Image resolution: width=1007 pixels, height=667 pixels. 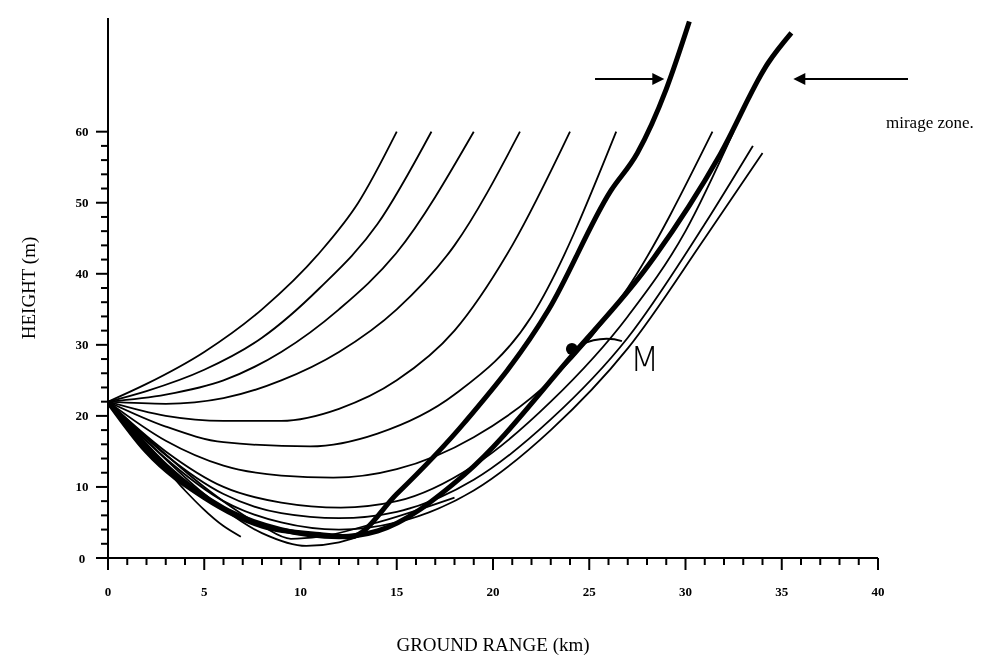 What do you see at coordinates (300, 591) in the screenshot?
I see `x-tick-label: 10` at bounding box center [300, 591].